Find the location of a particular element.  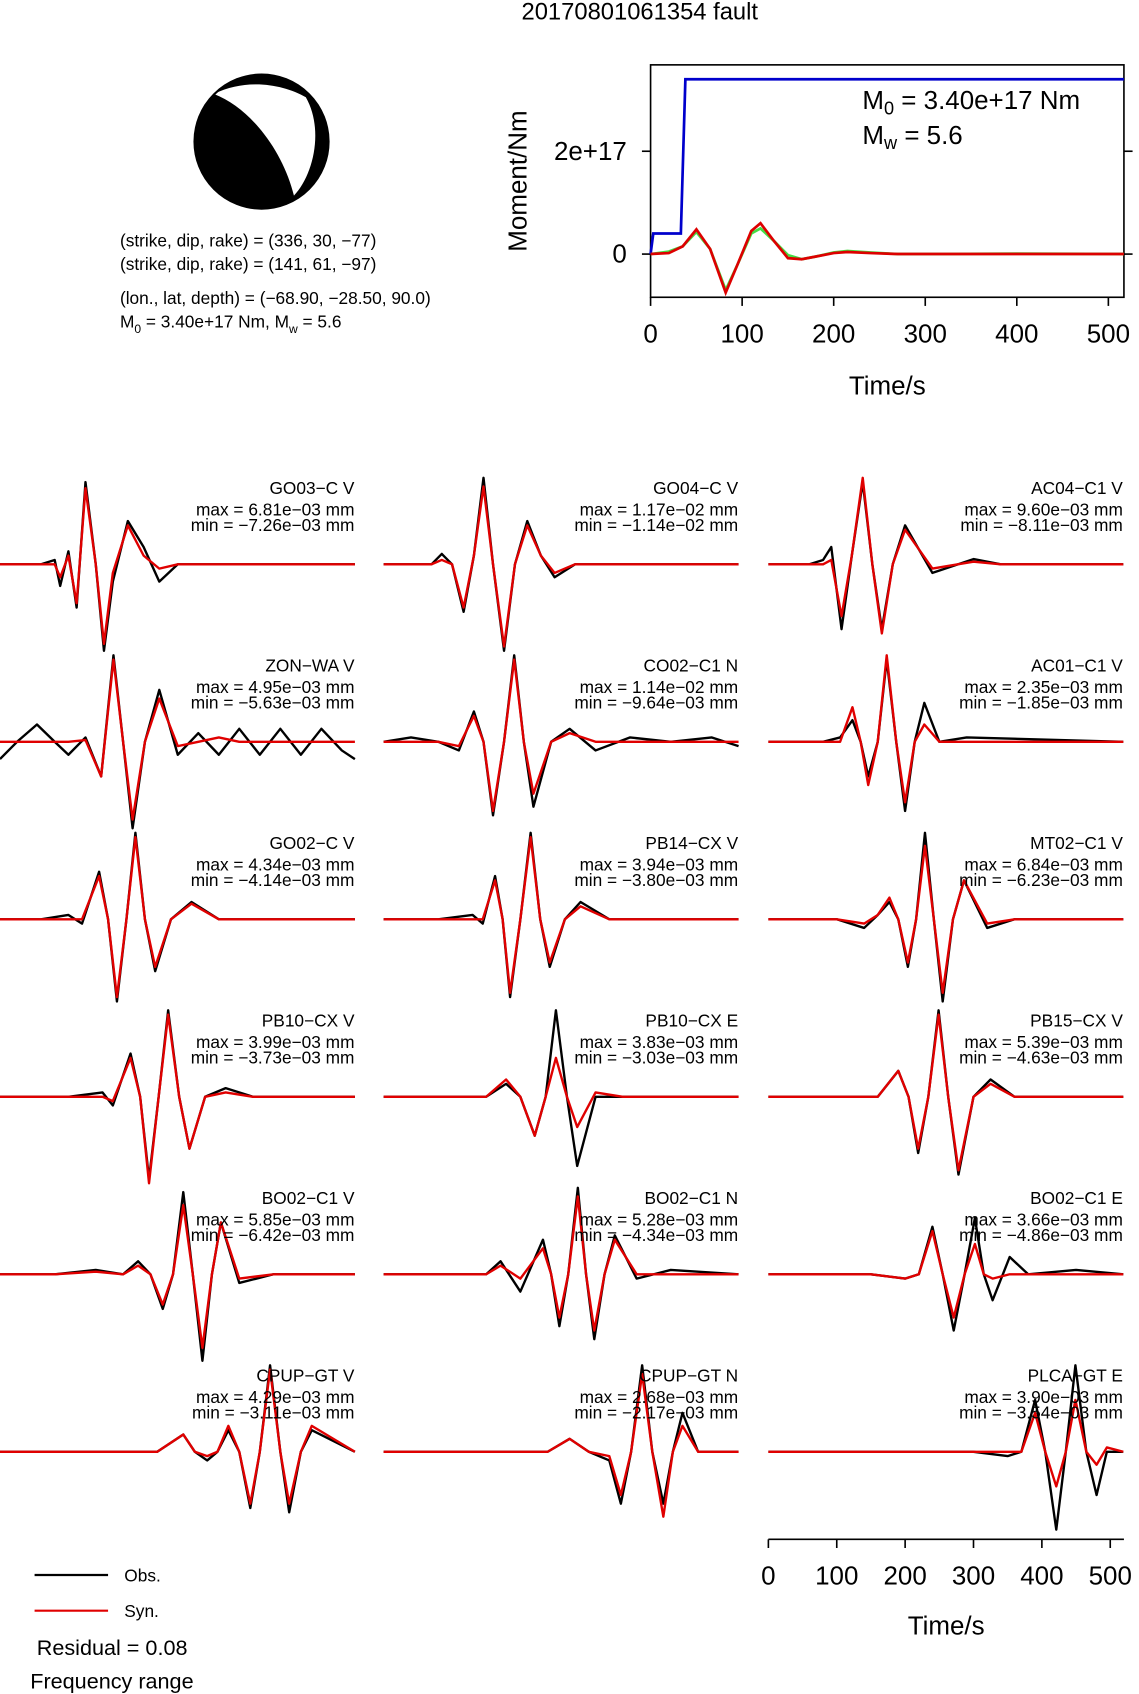

beachball-outline is located at coordinates (261, 141).